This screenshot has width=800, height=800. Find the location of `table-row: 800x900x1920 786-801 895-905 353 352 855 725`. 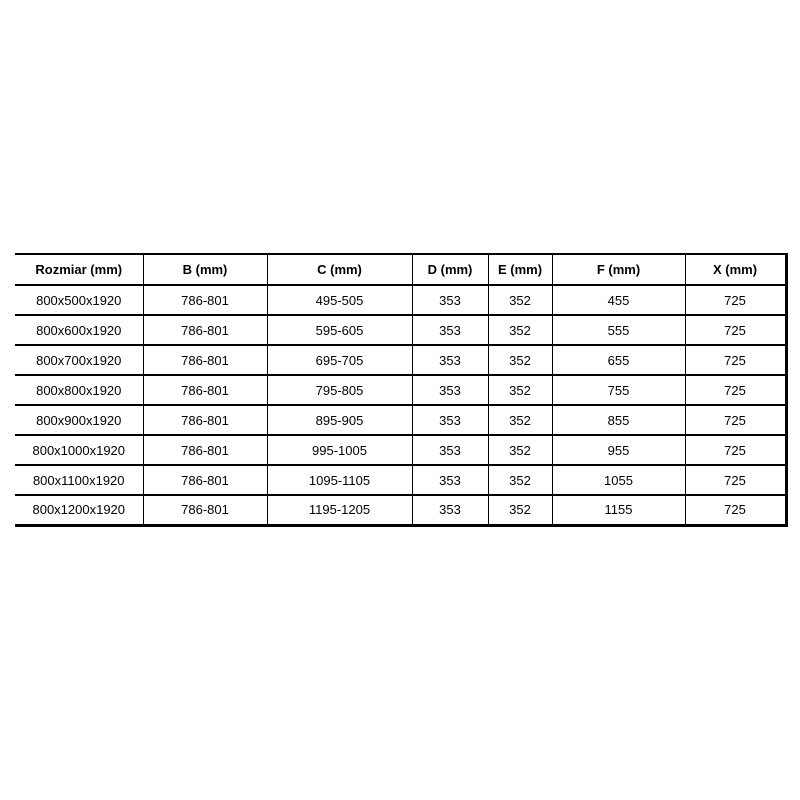

table-row: 800x900x1920 786-801 895-905 353 352 855 725 is located at coordinates (401, 420).